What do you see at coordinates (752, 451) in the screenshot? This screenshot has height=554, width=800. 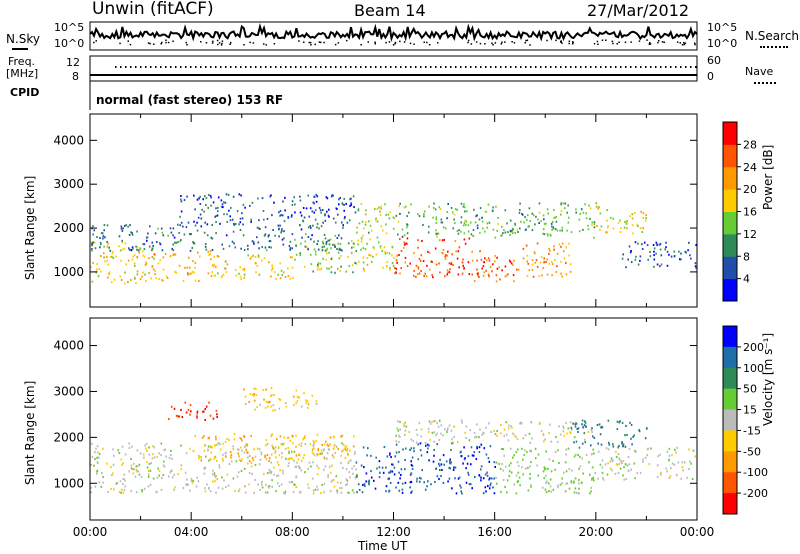 I see `velocity-colorbar-label-5: -50` at bounding box center [752, 451].